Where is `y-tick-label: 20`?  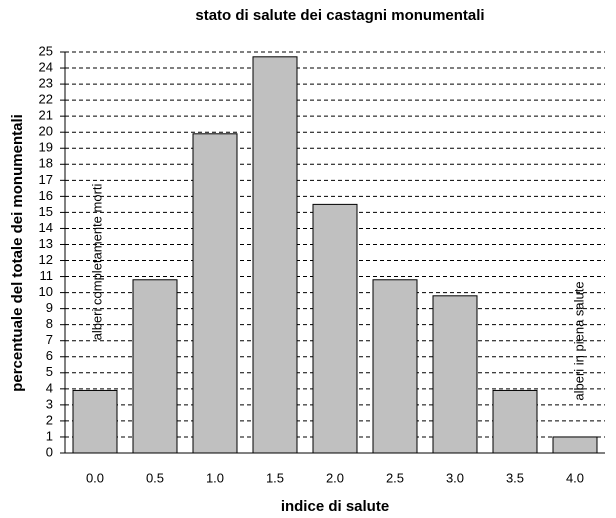
y-tick-label: 20 is located at coordinates (46, 131).